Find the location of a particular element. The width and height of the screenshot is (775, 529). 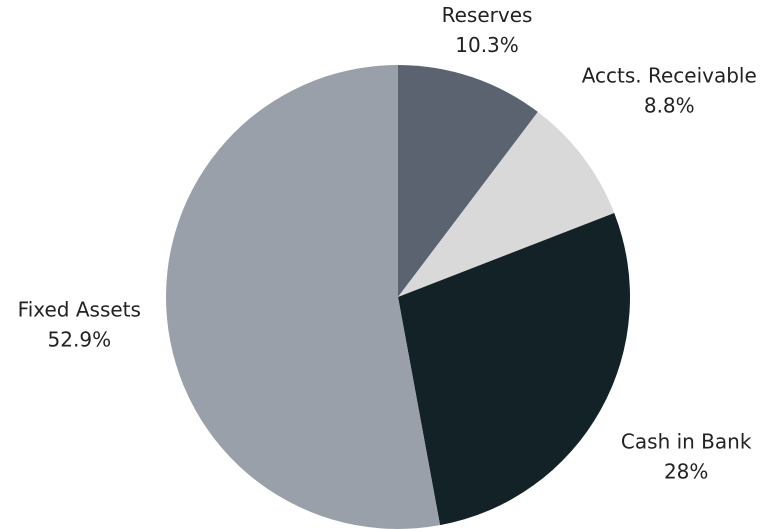

slice-value-label: 8.8% is located at coordinates (669, 106).